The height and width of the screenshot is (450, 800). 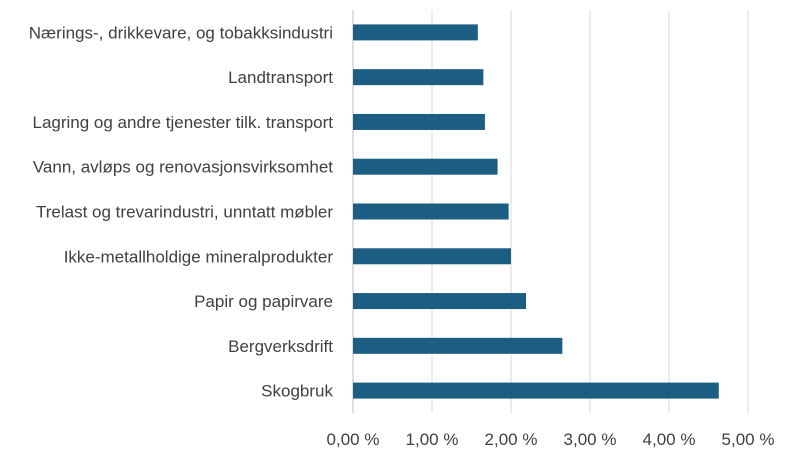 What do you see at coordinates (669, 439) in the screenshot?
I see `x-tick-label: 4,00 %` at bounding box center [669, 439].